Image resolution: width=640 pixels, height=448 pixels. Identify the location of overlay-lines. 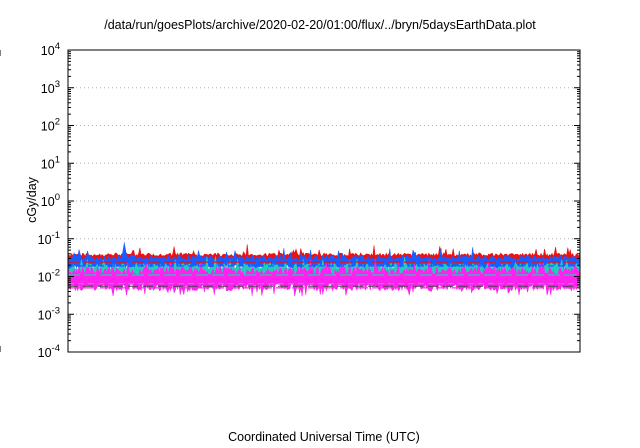
(324, 275).